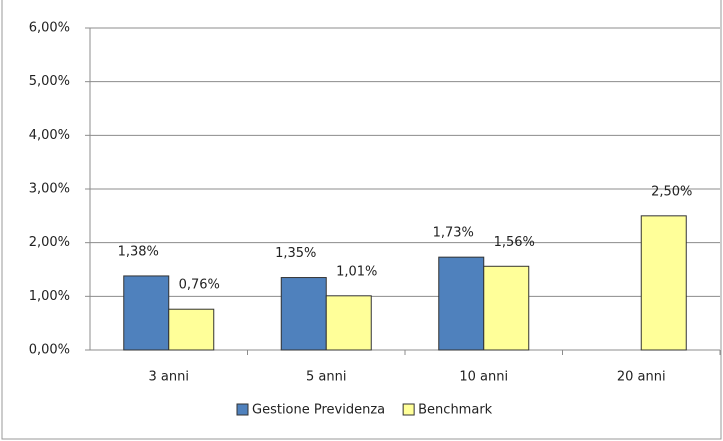 The height and width of the screenshot is (441, 723). Describe the element at coordinates (49, 296) in the screenshot. I see `y-tick-label: 1,00%` at that location.